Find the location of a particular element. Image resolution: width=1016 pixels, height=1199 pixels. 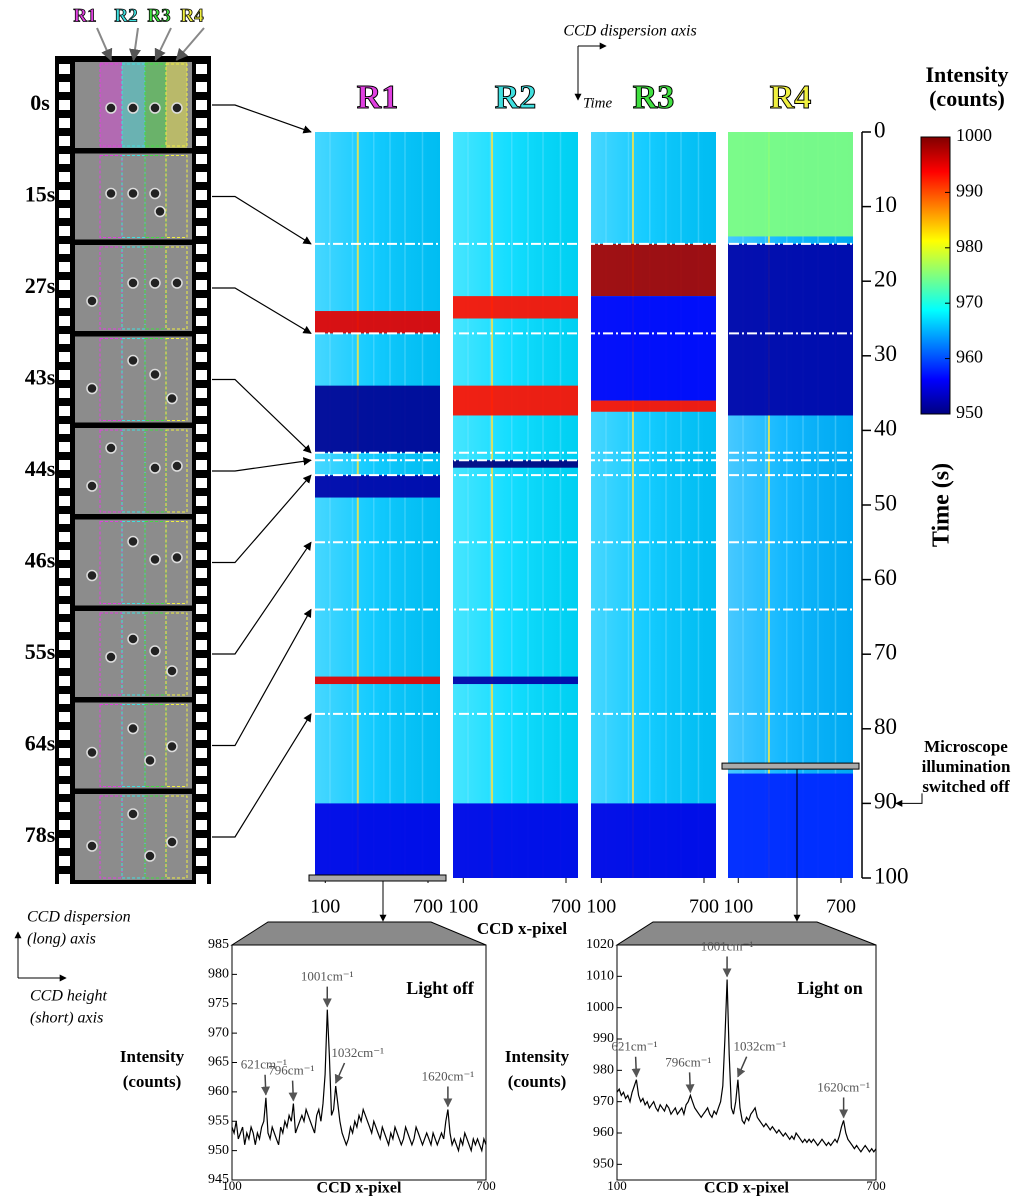

colorbar-tick-label: 1000 is located at coordinates (974, 135).